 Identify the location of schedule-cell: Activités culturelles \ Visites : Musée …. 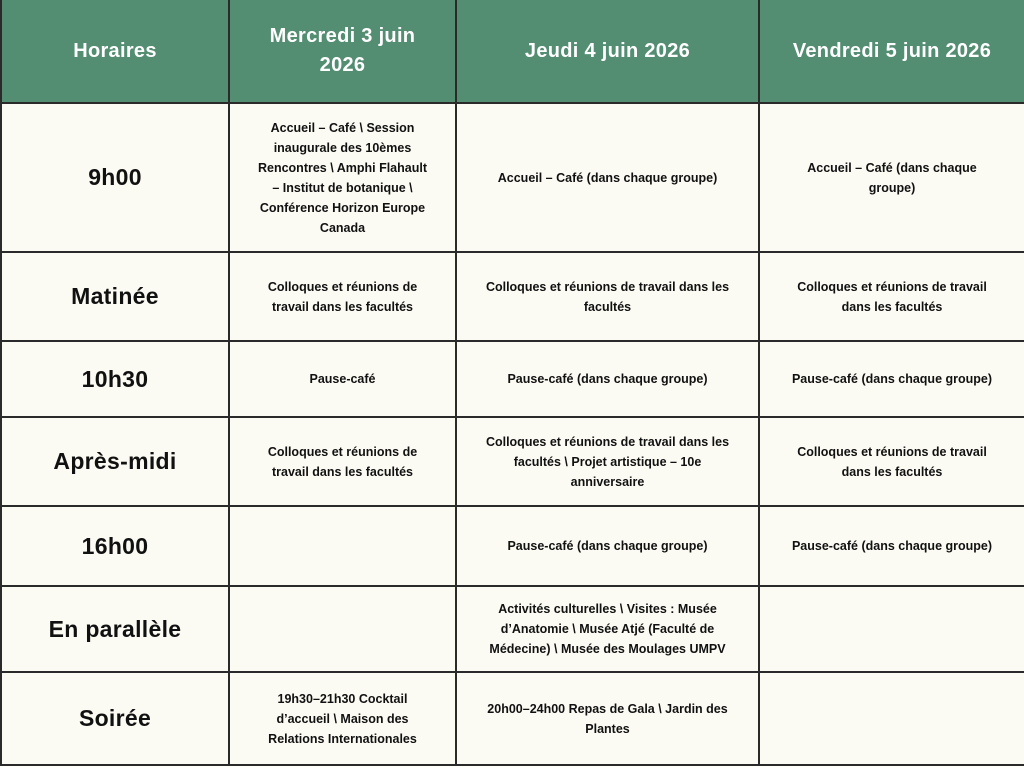
(607, 629).